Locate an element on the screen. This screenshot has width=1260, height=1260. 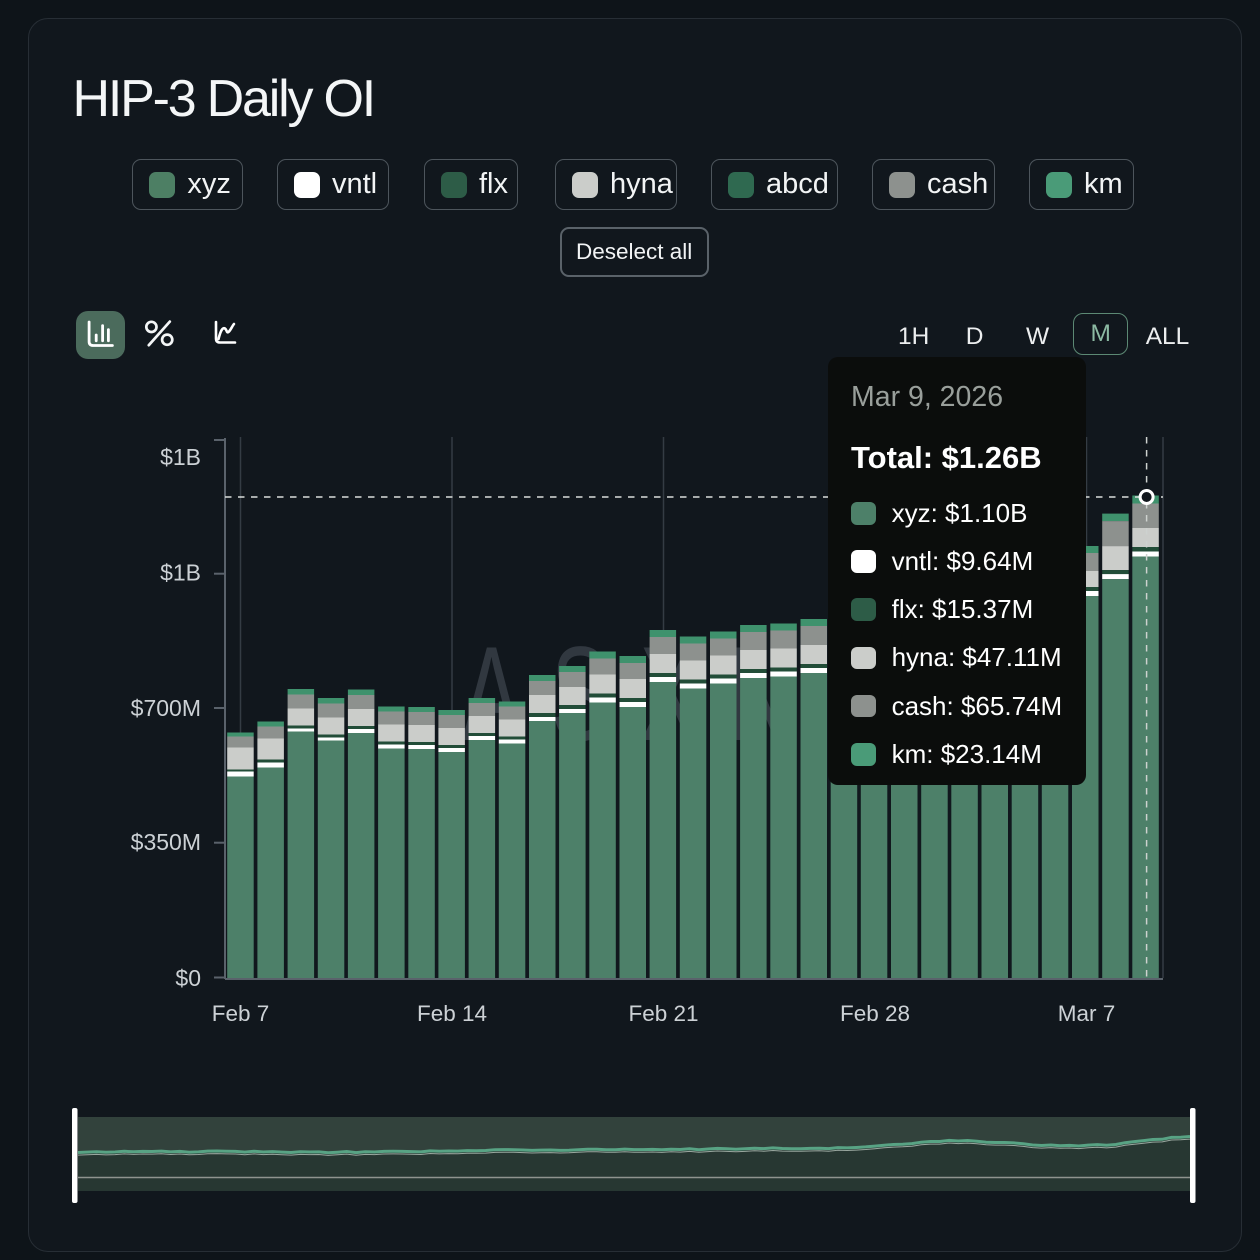
svg-text: Feb 21 is located at coordinates (663, 1013).